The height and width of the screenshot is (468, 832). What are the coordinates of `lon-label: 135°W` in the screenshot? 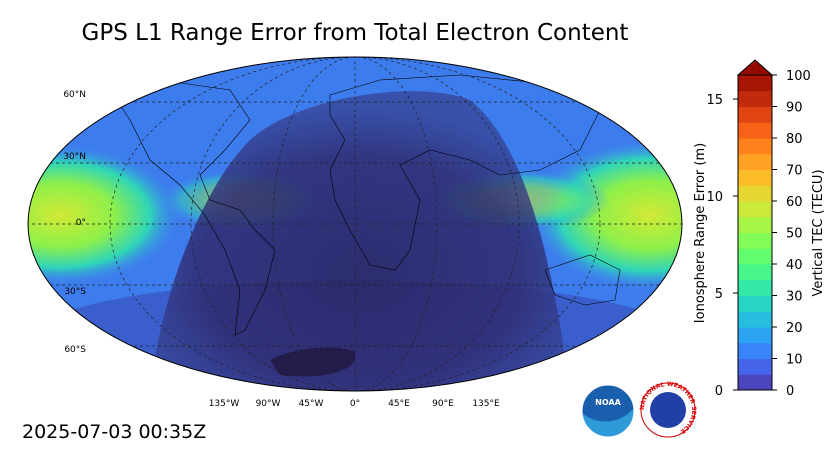 It's located at (224, 404).